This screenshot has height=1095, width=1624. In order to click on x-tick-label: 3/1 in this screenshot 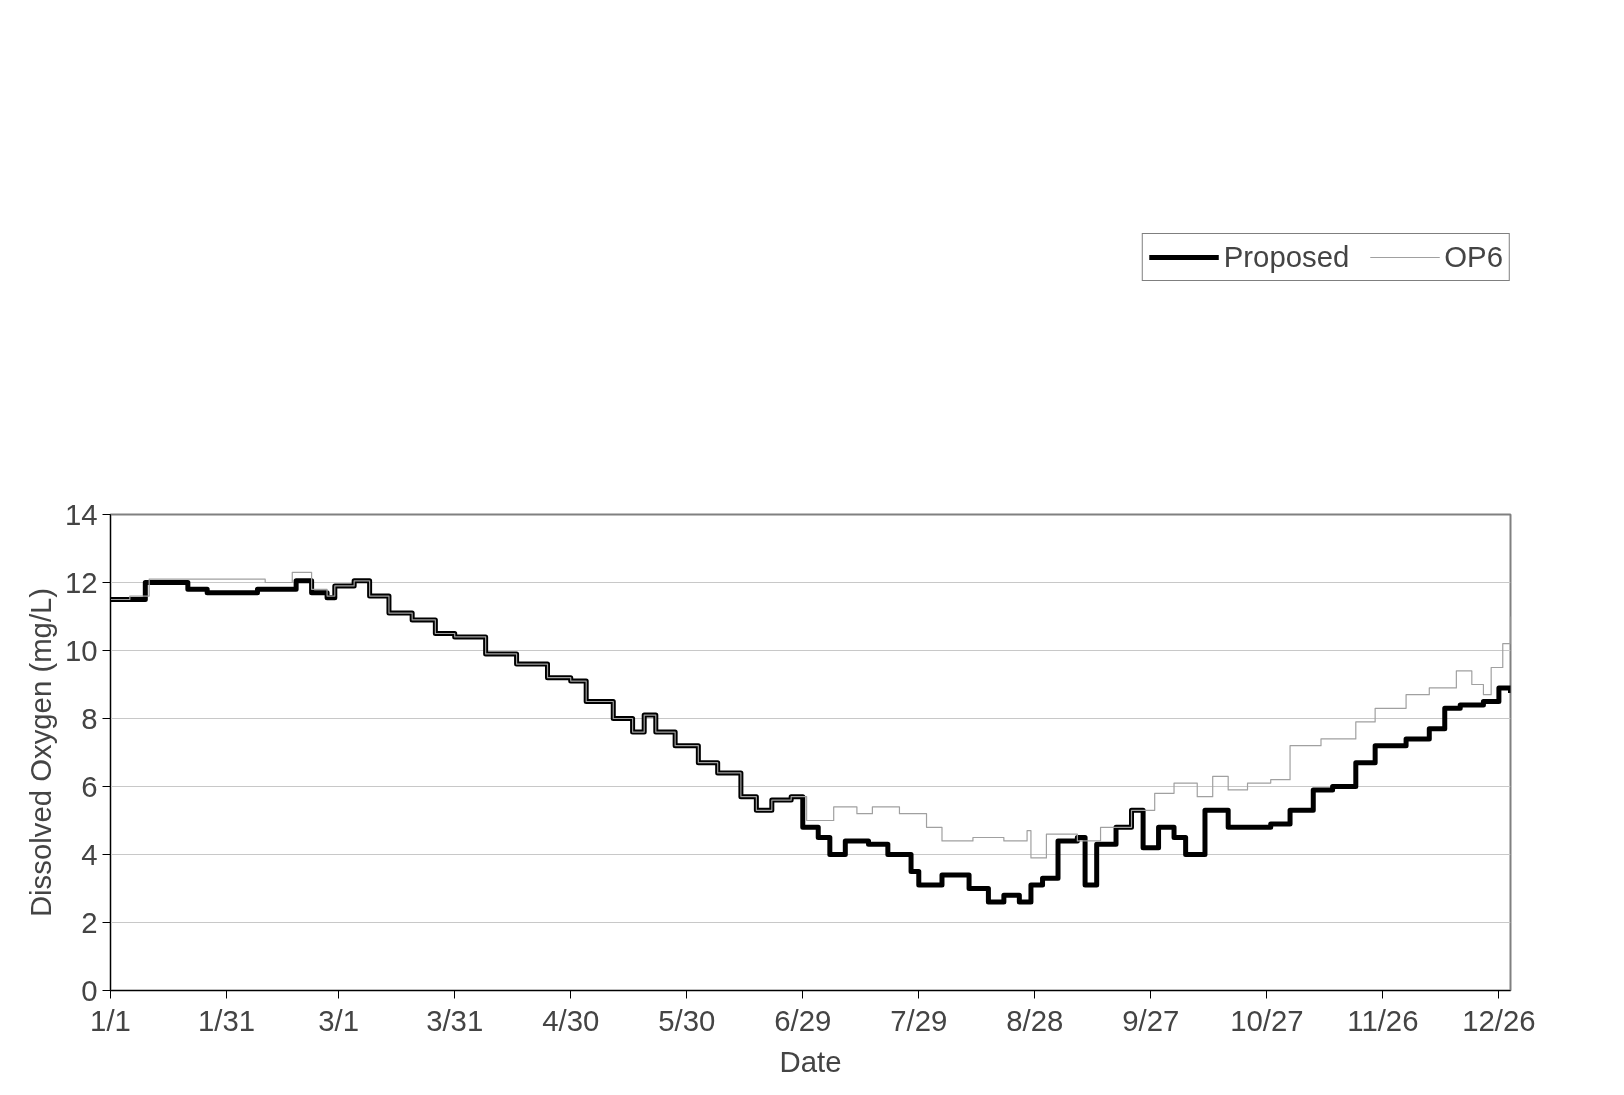, I will do `click(339, 1020)`.